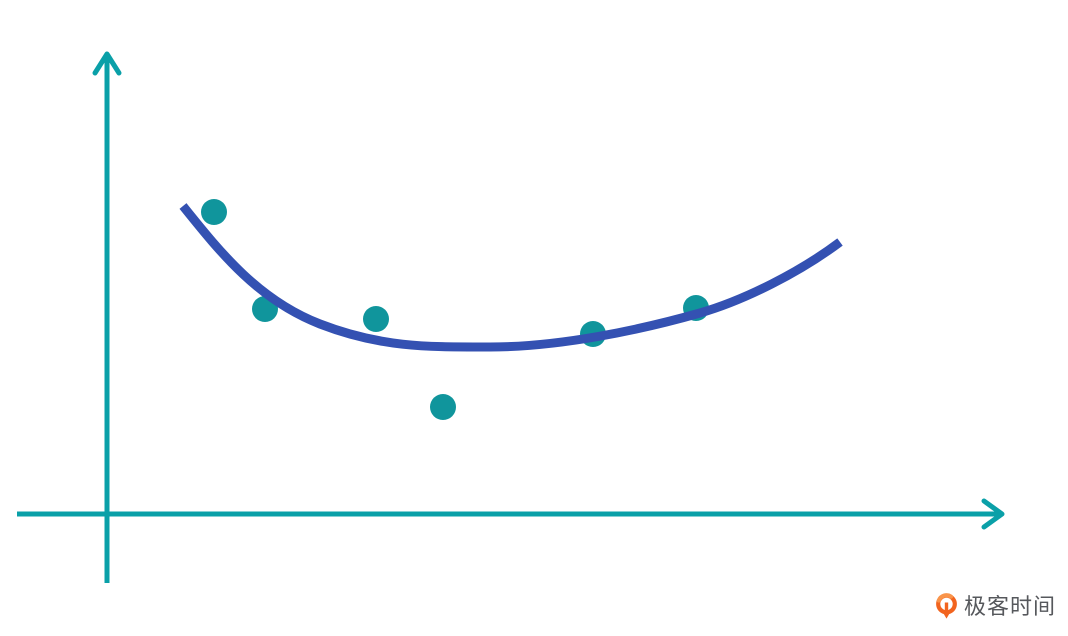 This screenshot has width=1068, height=636. I want to click on x-axis-arrow-icon, so click(993, 514).